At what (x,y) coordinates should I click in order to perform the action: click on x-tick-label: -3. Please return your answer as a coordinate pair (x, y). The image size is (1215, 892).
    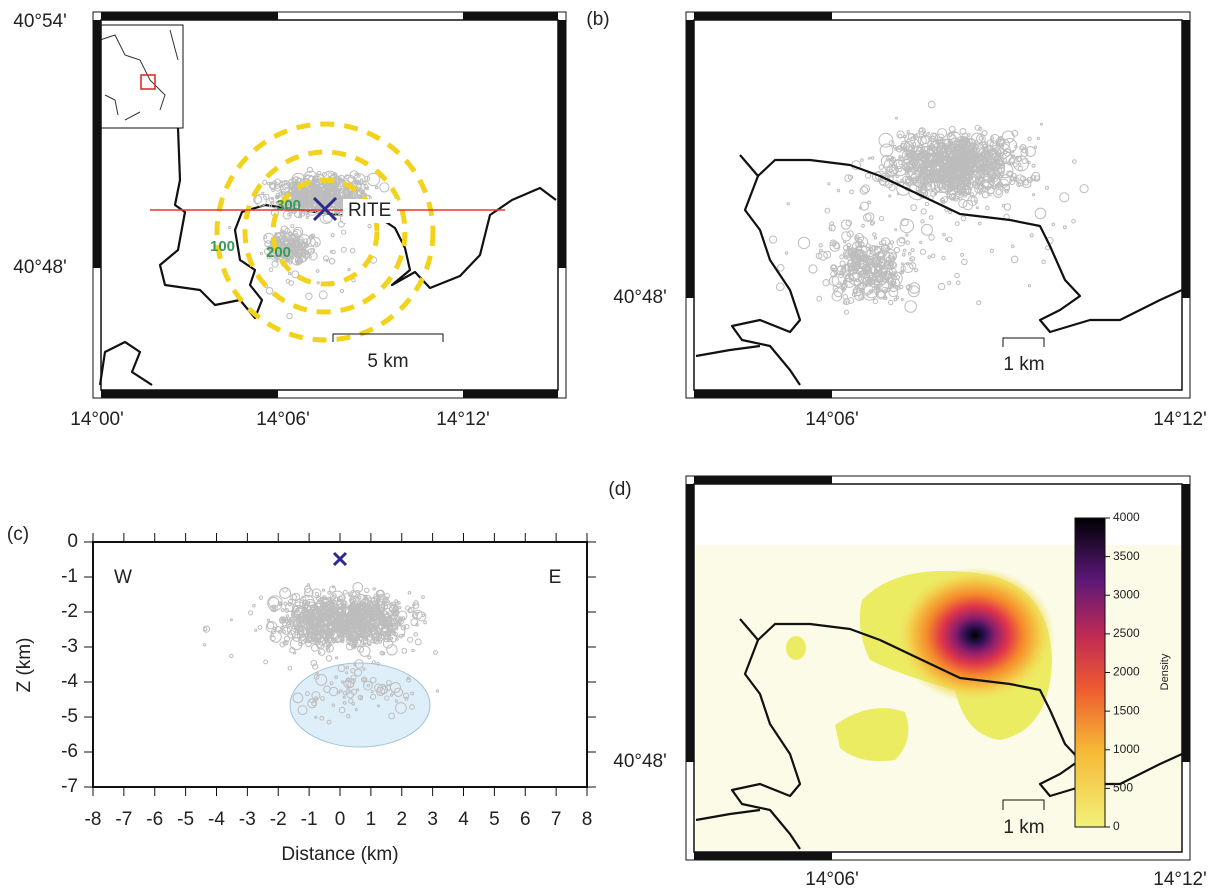
    Looking at the image, I should click on (247, 819).